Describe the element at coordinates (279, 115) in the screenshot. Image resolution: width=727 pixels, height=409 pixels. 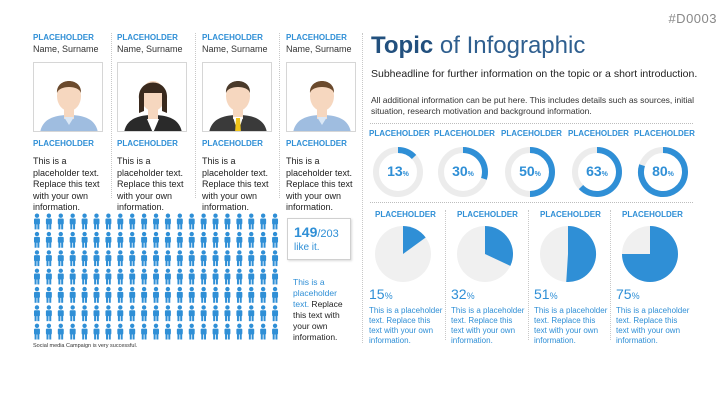
I see `card-separator` at that location.